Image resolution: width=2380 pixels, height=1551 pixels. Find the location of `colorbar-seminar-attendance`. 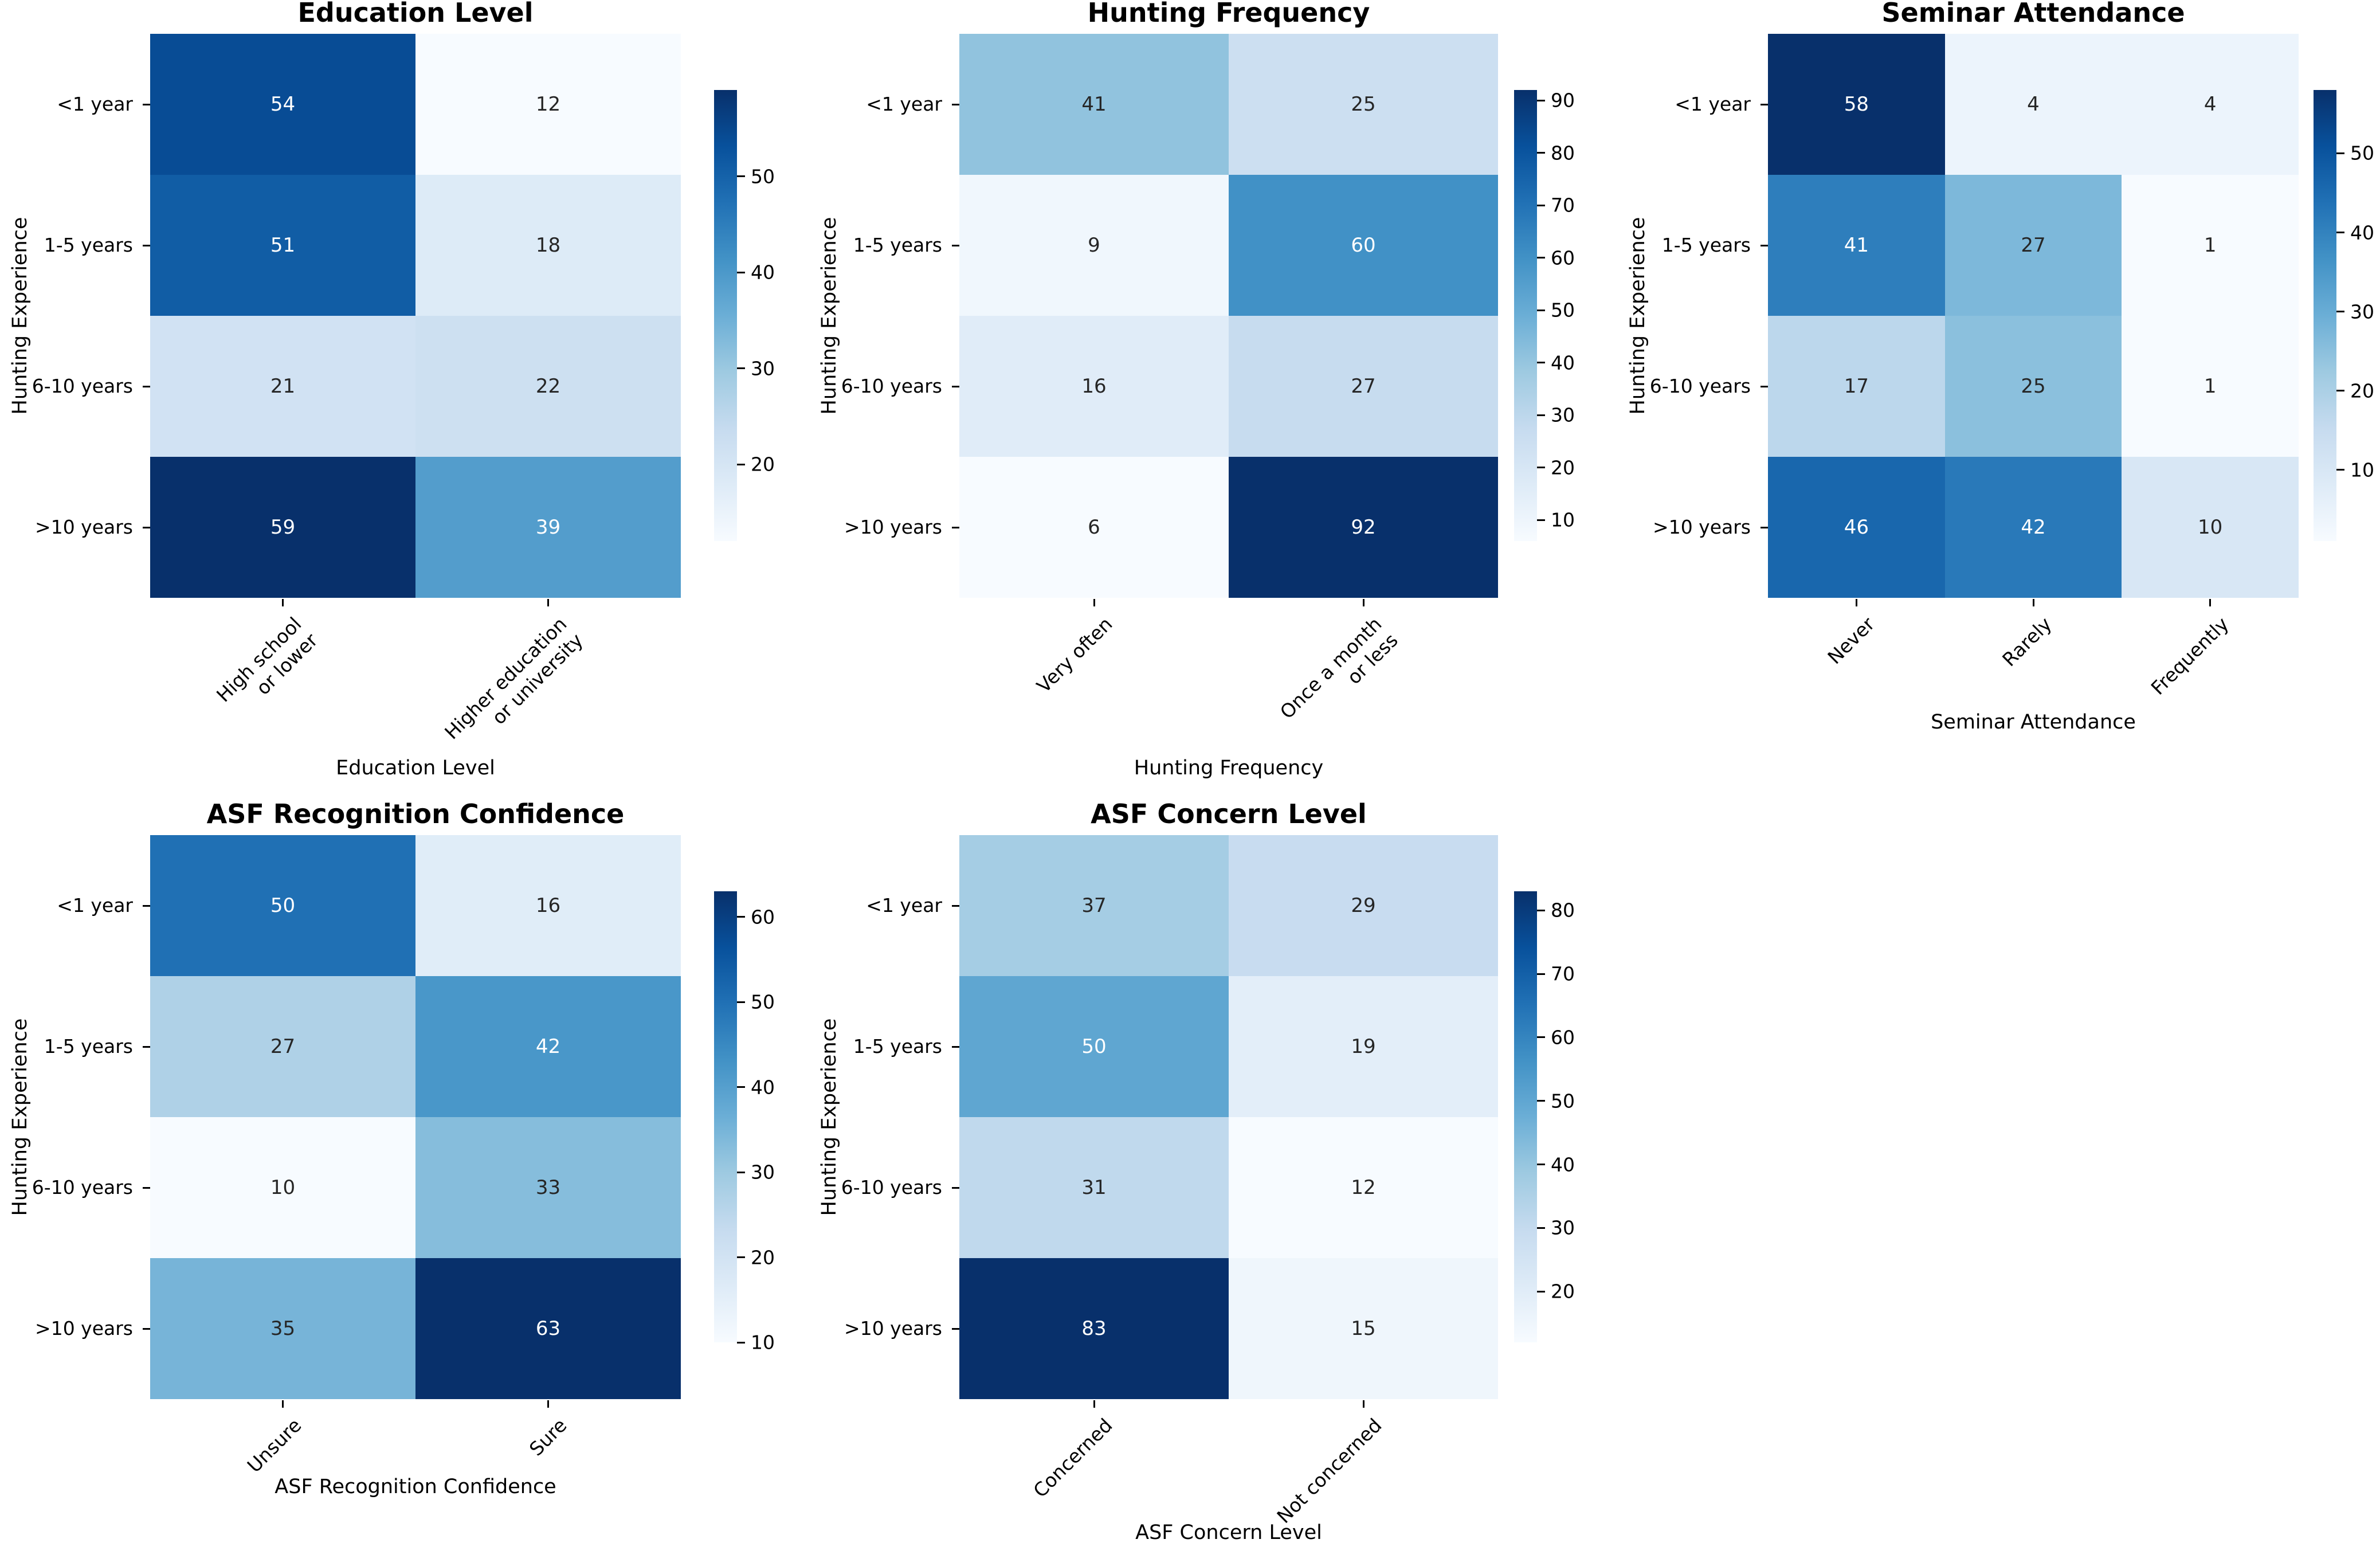

colorbar-seminar-attendance is located at coordinates (2325, 315).